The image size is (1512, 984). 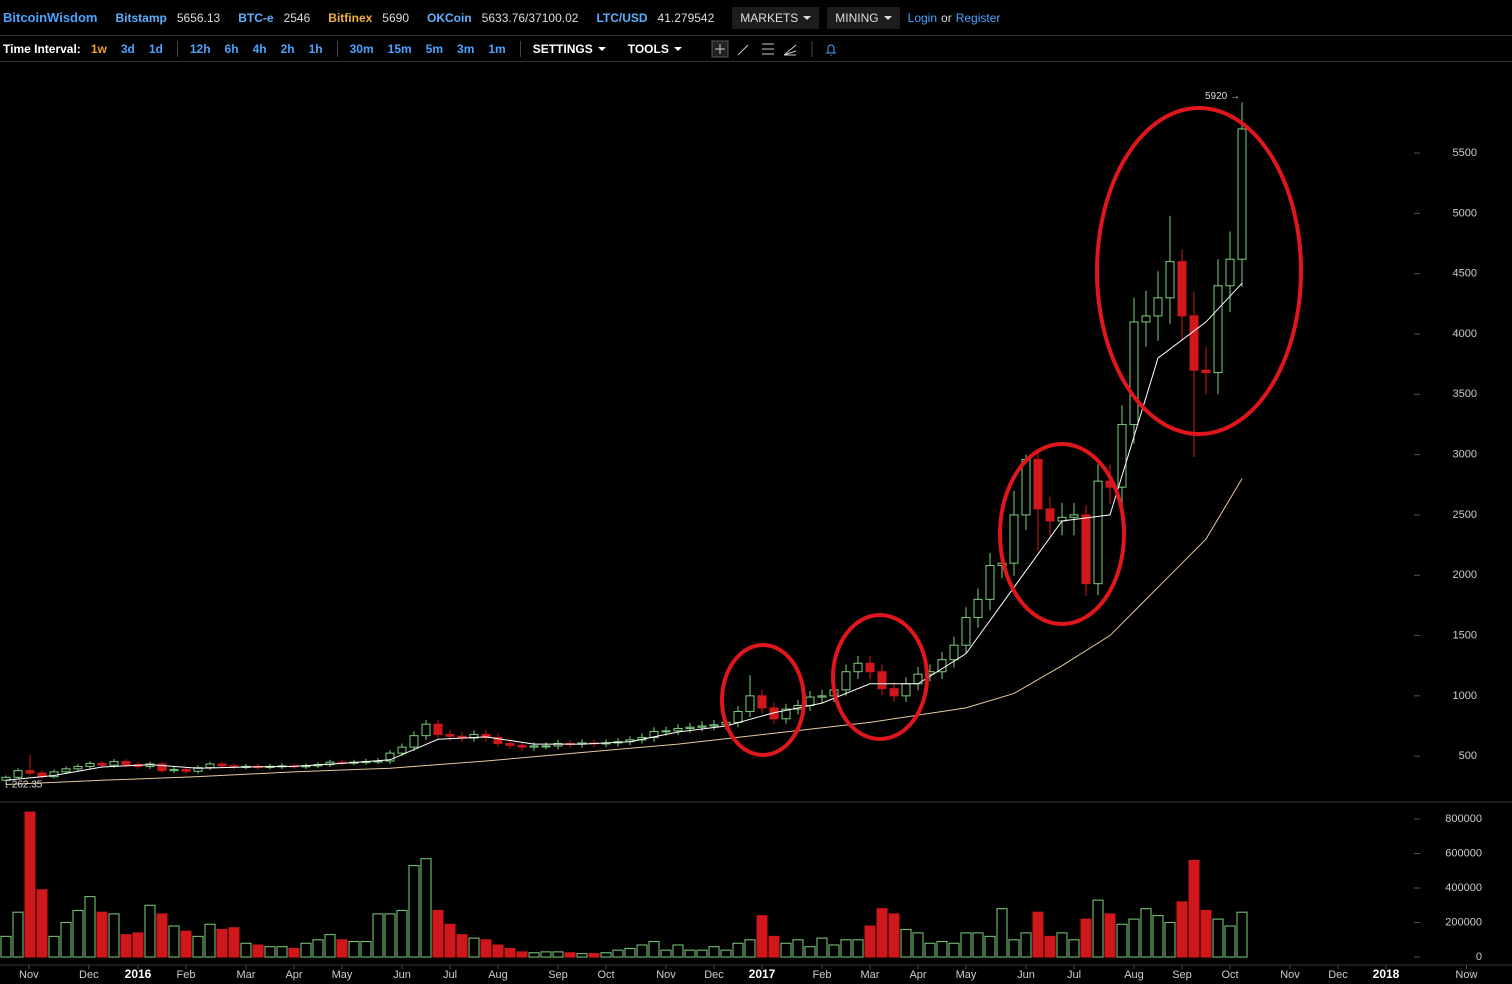 What do you see at coordinates (361, 48) in the screenshot?
I see `interval-option: 30m` at bounding box center [361, 48].